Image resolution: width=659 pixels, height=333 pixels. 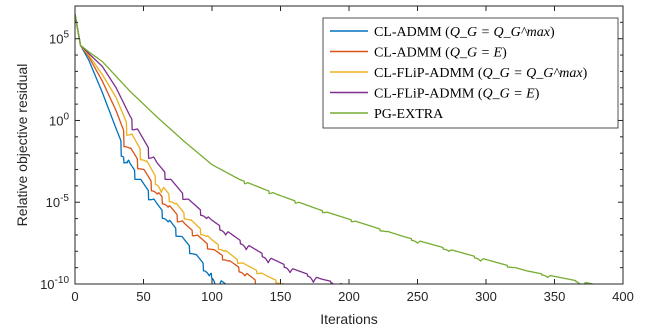 I want to click on x-tick-label: 100, so click(x=212, y=296).